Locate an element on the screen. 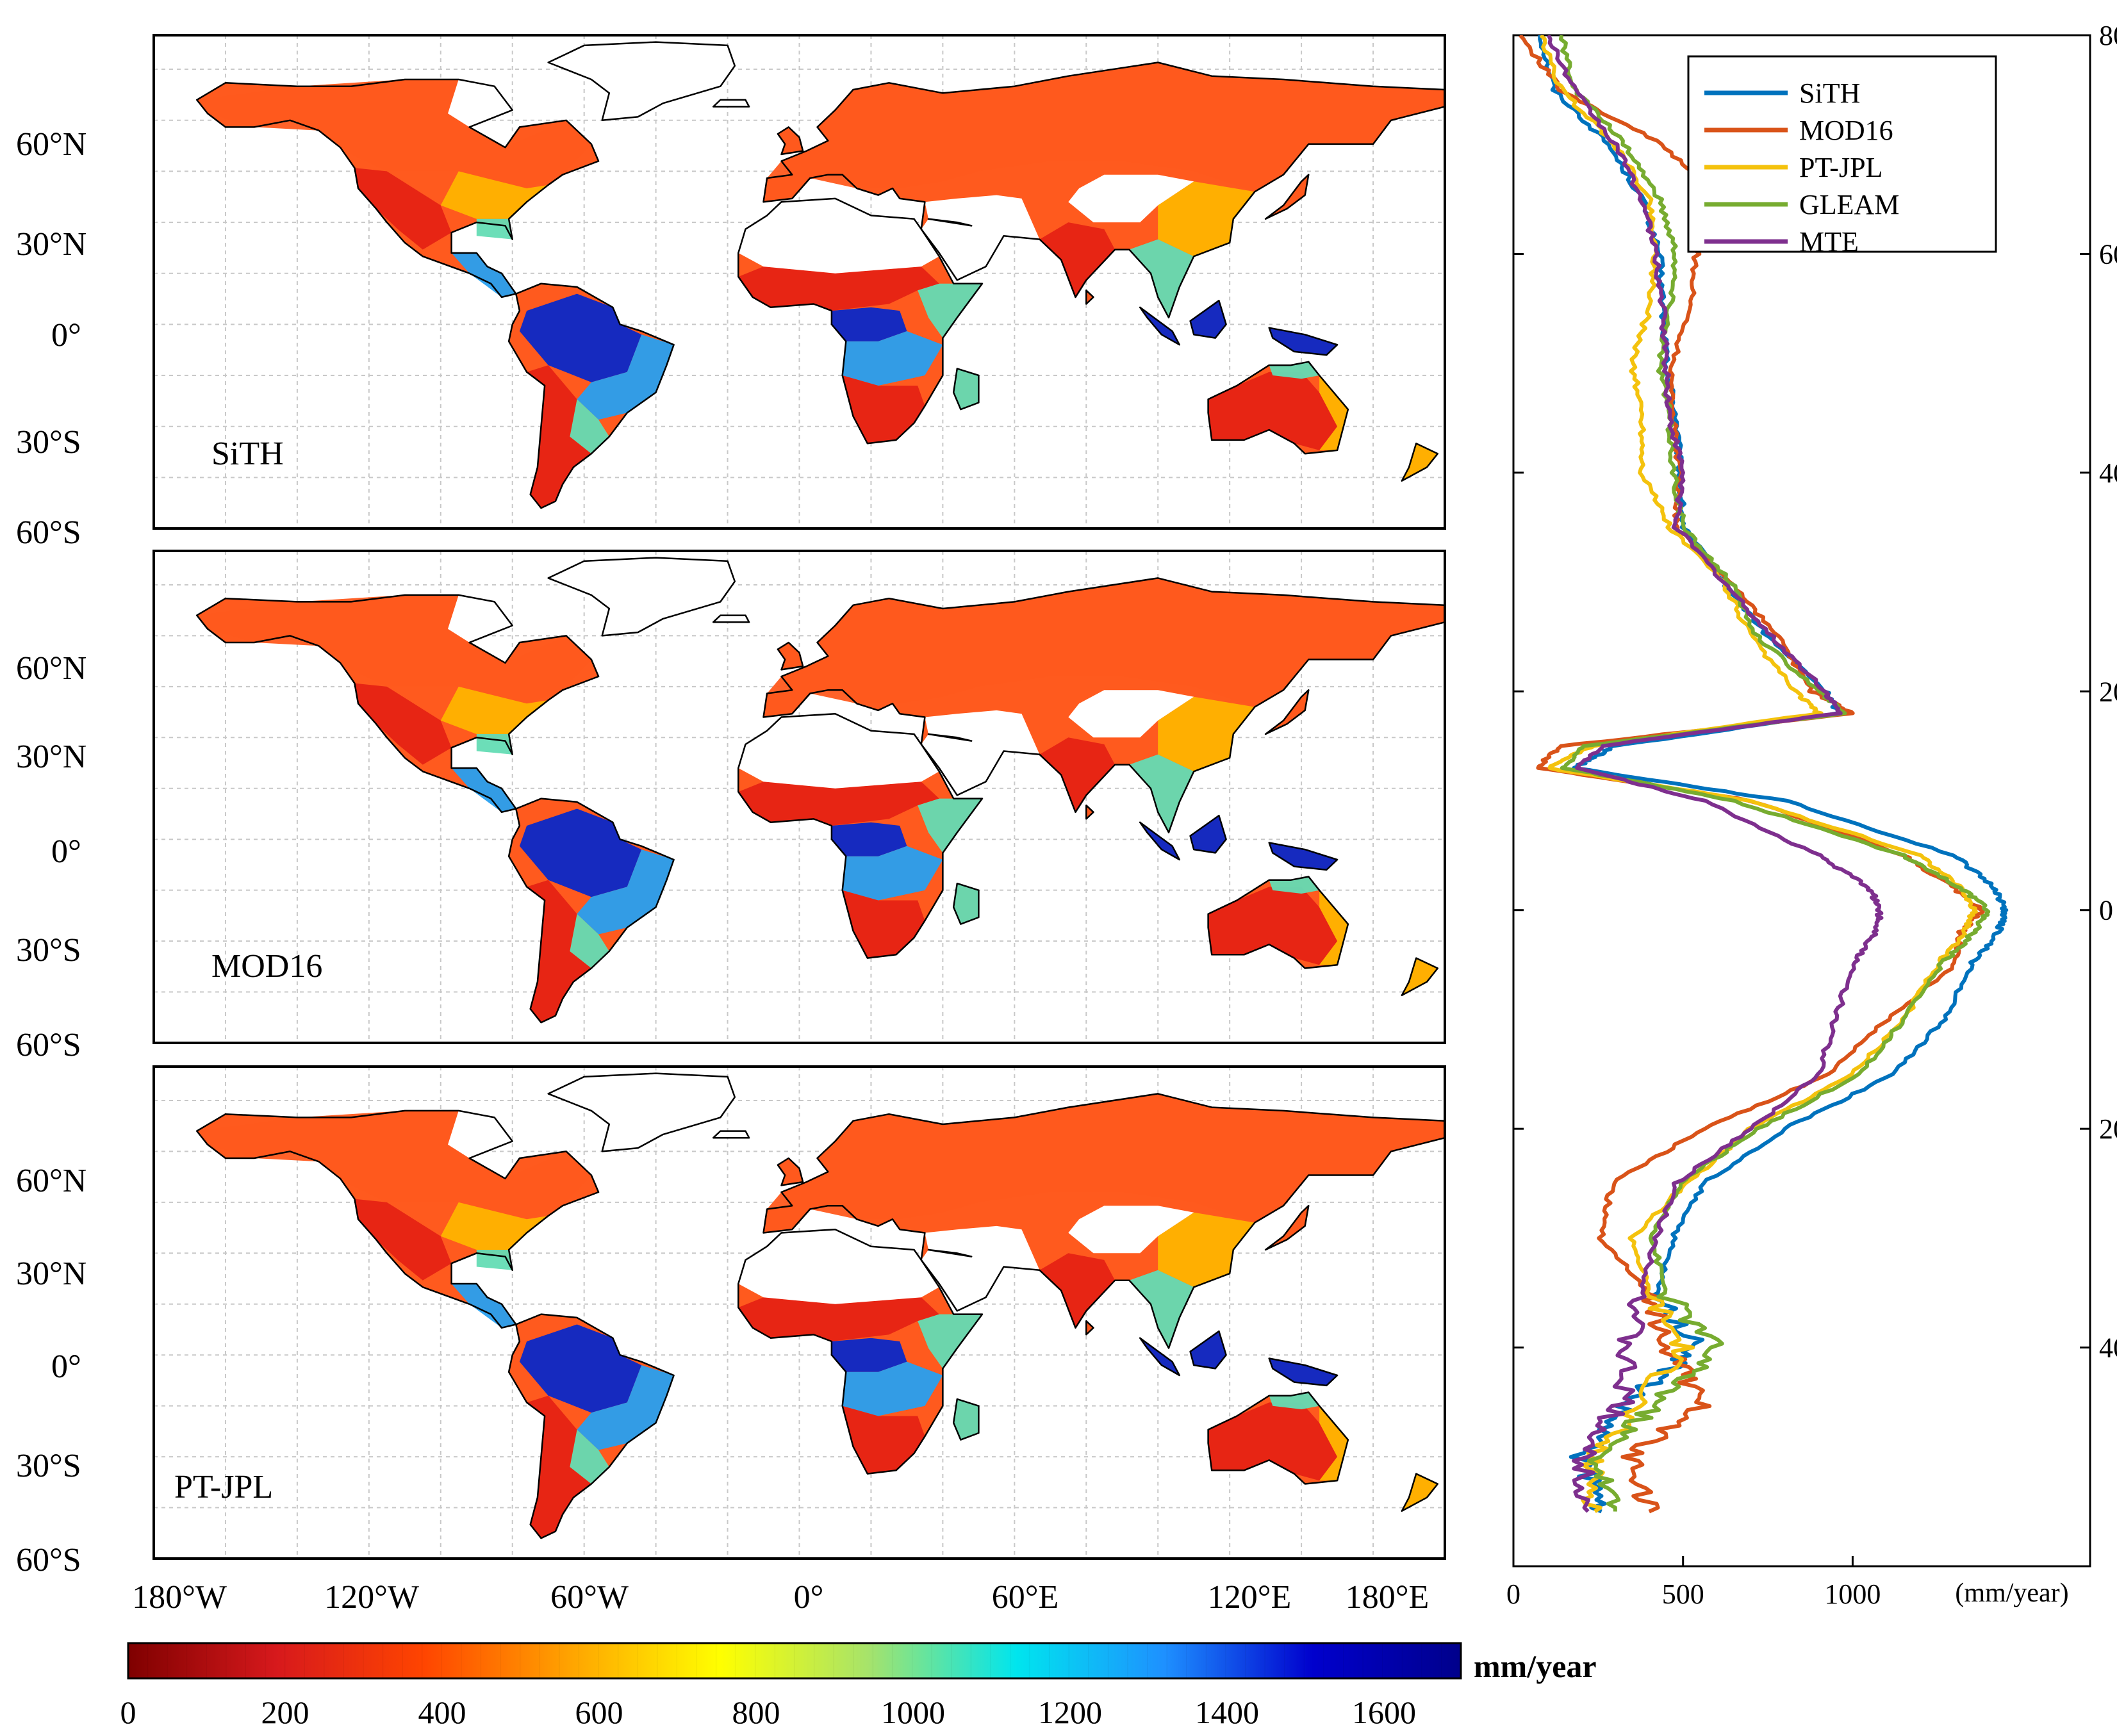  colorbar-ticks: 0 200 400 600 800 1000 1200 1400 1600 is located at coordinates (769, 1712).